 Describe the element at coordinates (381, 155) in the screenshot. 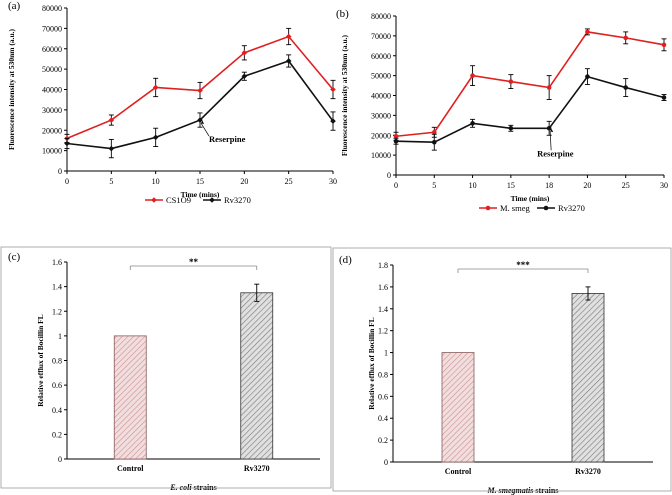

I see `y-tick-label: 10000` at that location.